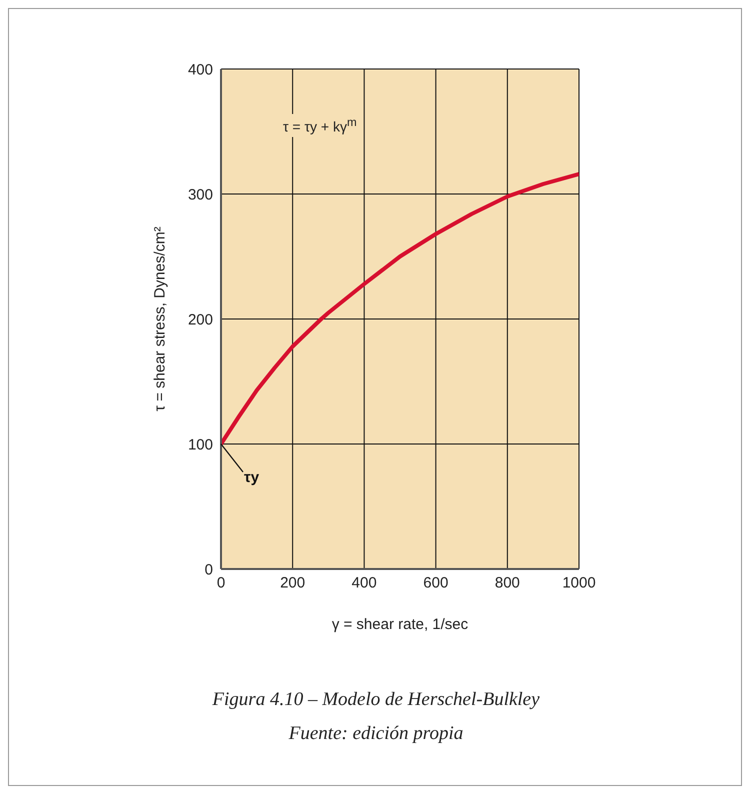  Describe the element at coordinates (208, 569) in the screenshot. I see `y-tick-label: 0` at that location.